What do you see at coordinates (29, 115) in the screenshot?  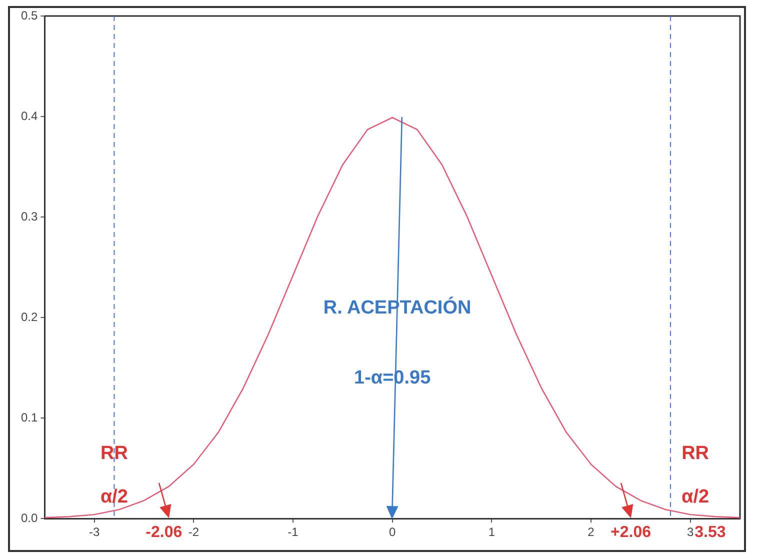 I see `y-tick-label: 0.4` at bounding box center [29, 115].